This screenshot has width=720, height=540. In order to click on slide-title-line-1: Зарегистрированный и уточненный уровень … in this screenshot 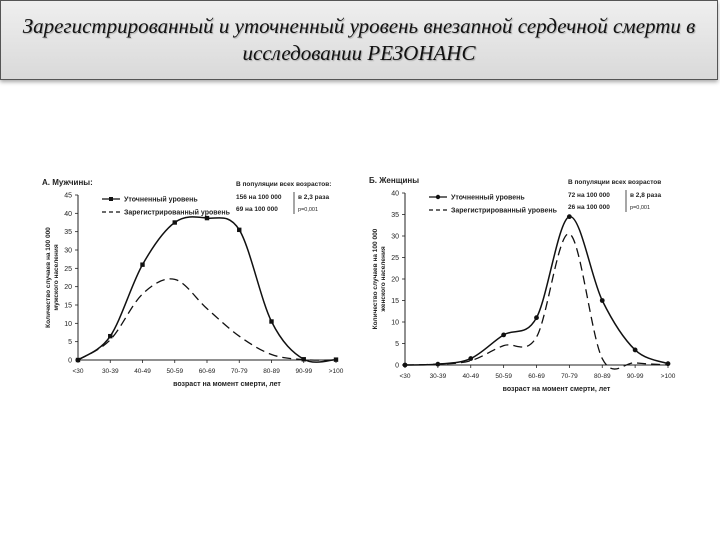, I will do `click(359, 26)`.